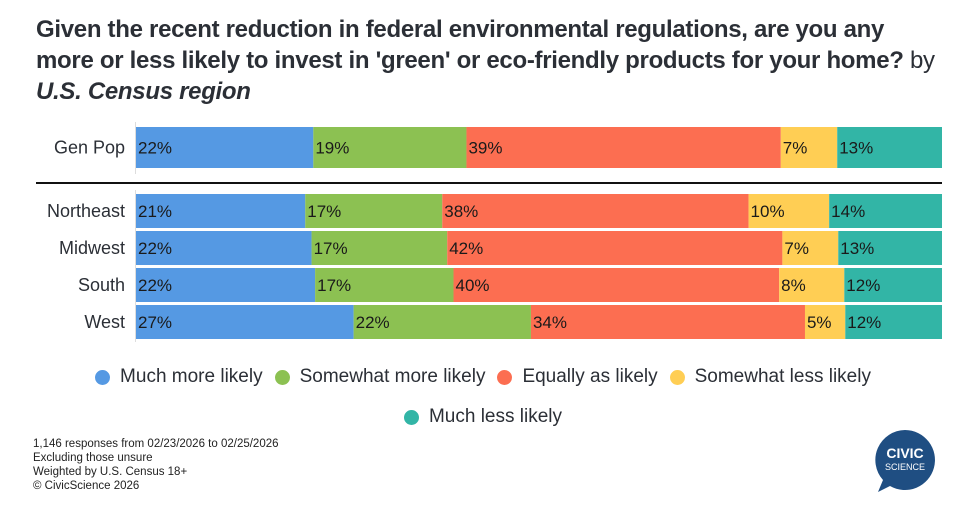 Image resolution: width=966 pixels, height=507 pixels. Describe the element at coordinates (110, 472) in the screenshot. I see `footer-weighting: Weighted by U.S. Census 18+` at that location.